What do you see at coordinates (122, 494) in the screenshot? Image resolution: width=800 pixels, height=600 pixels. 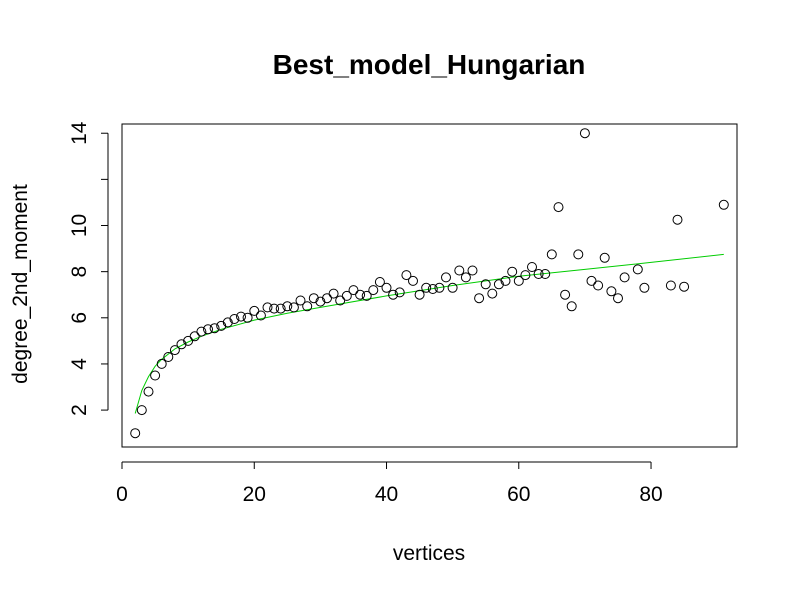 I see `x-tick-label: 0` at bounding box center [122, 494].